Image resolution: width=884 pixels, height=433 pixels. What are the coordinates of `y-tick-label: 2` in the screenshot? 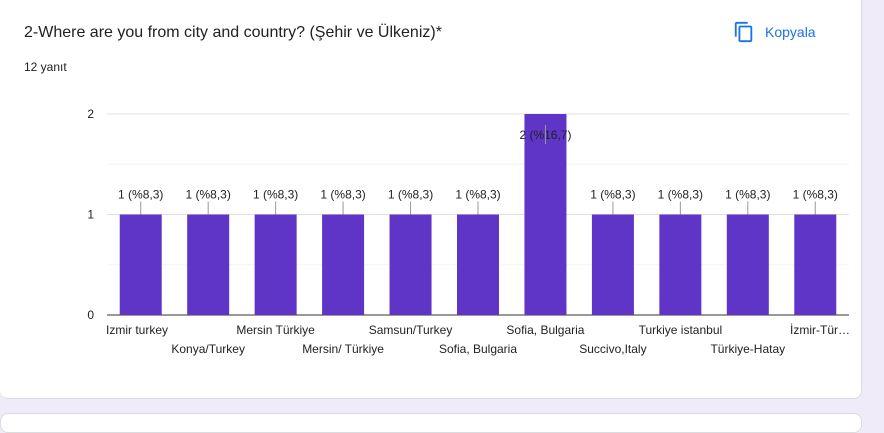 It's located at (90, 114).